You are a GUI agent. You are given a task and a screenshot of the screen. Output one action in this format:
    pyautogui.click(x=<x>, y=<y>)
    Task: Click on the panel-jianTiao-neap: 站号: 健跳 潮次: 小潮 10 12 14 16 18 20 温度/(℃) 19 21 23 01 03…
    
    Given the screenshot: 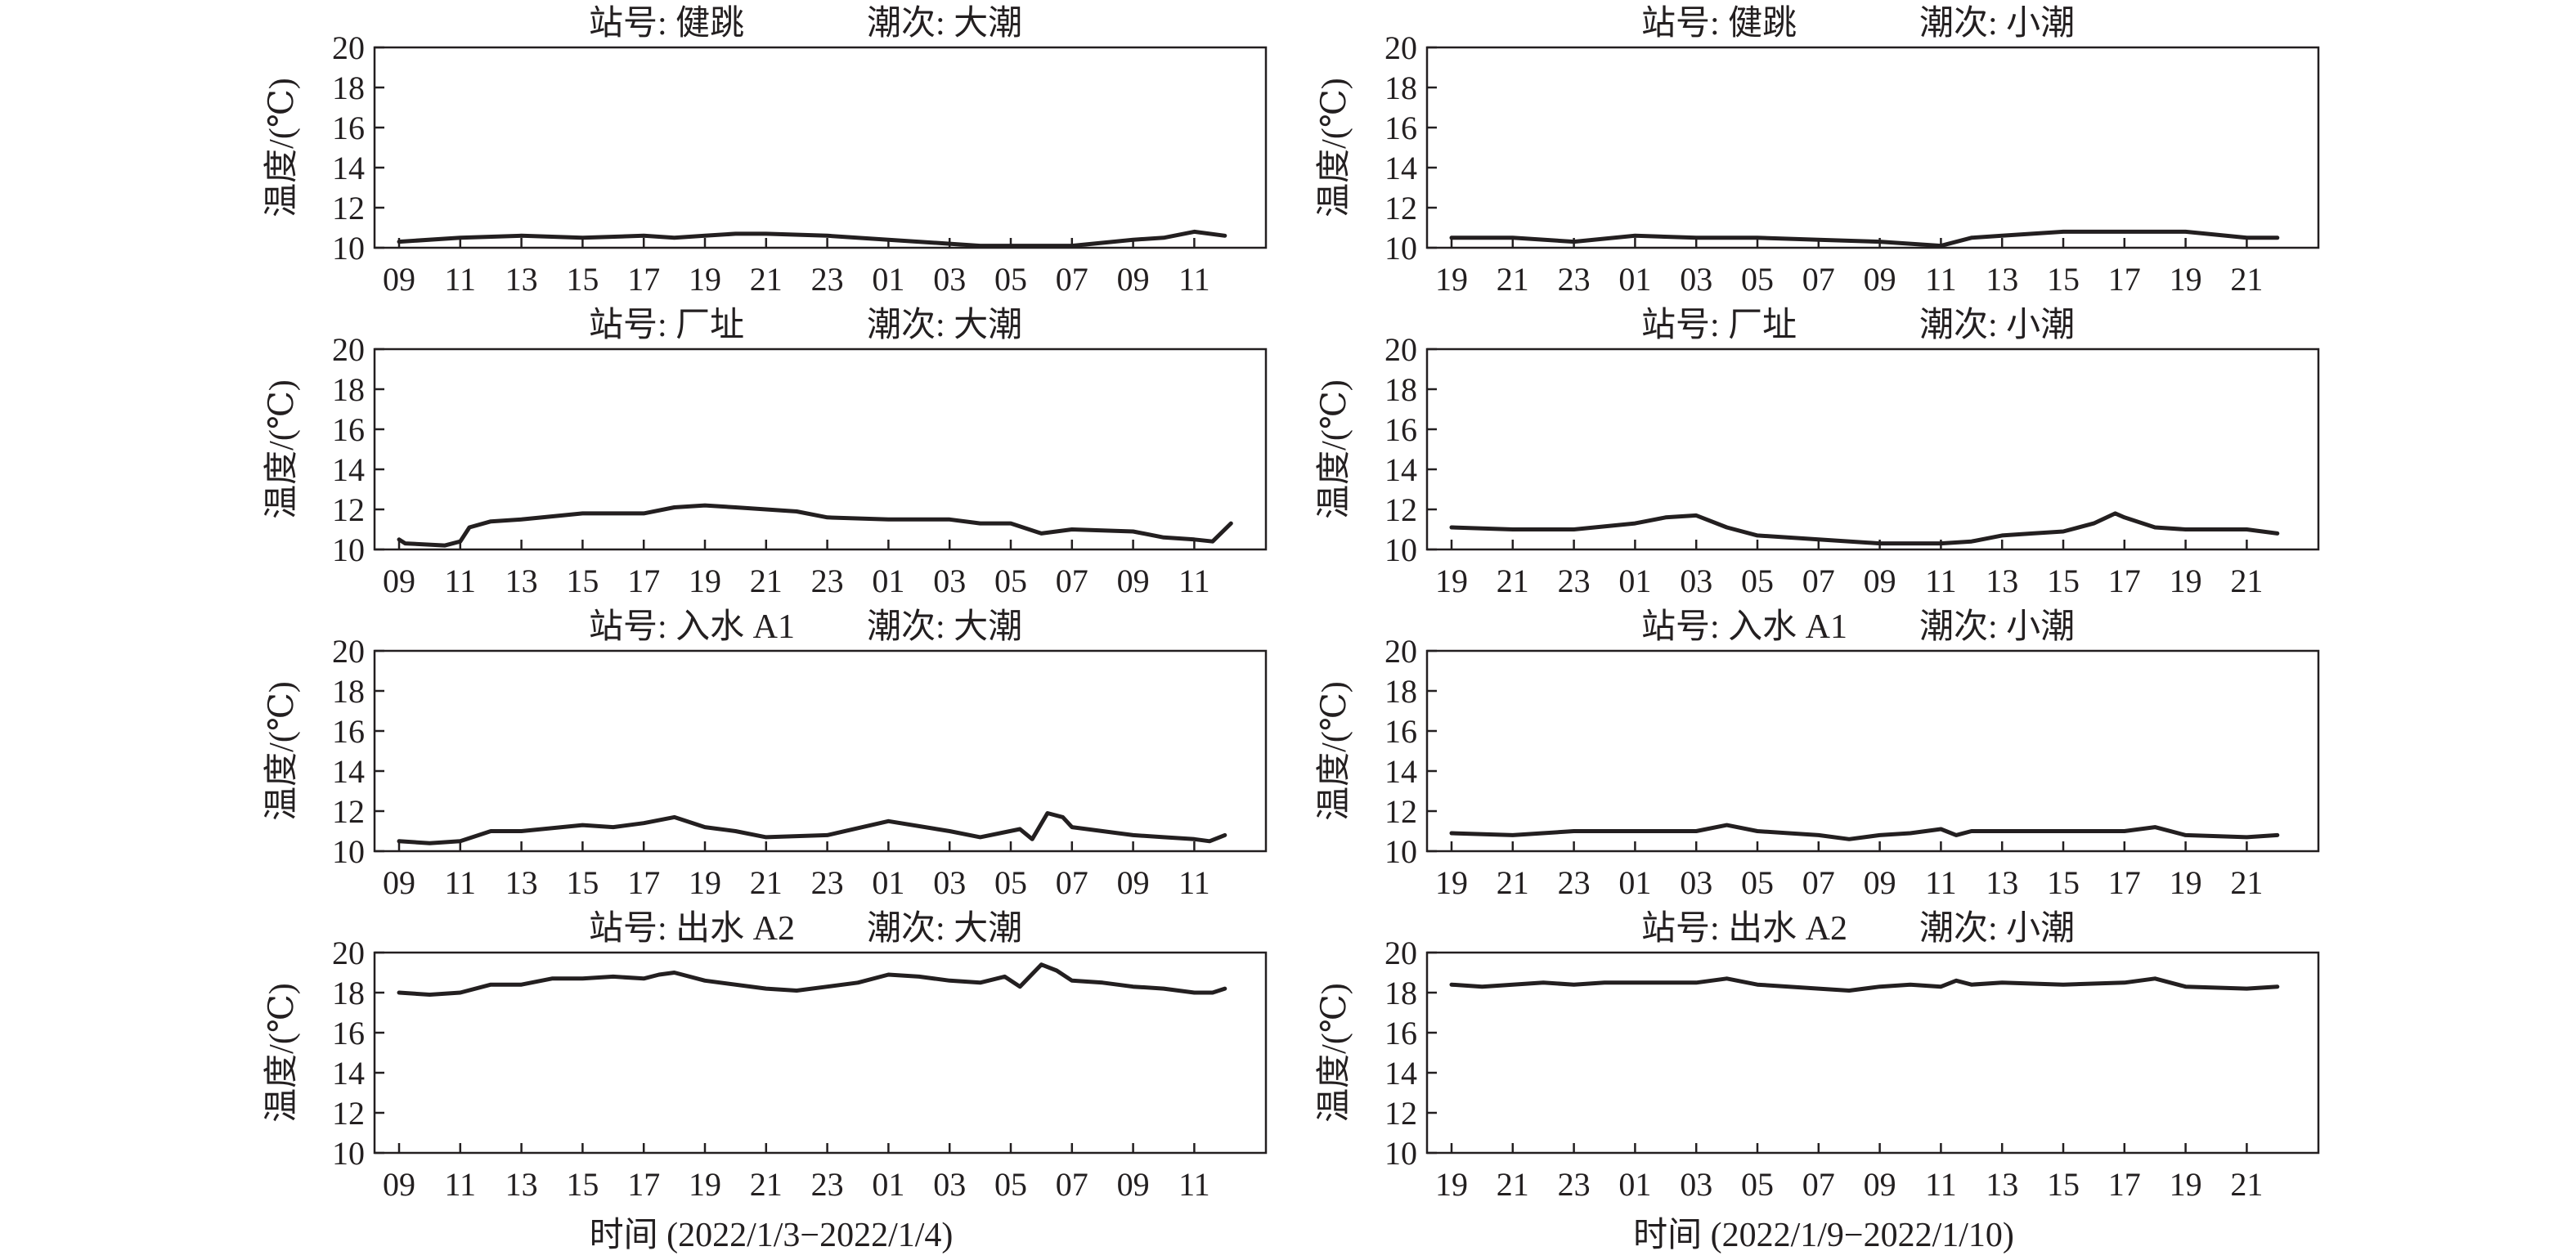 What is the action you would take?
    pyautogui.click(x=1818, y=151)
    